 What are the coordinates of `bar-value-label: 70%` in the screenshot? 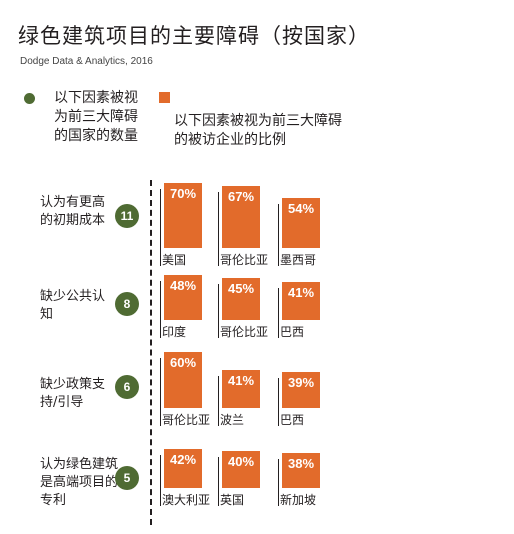 It's located at (183, 193).